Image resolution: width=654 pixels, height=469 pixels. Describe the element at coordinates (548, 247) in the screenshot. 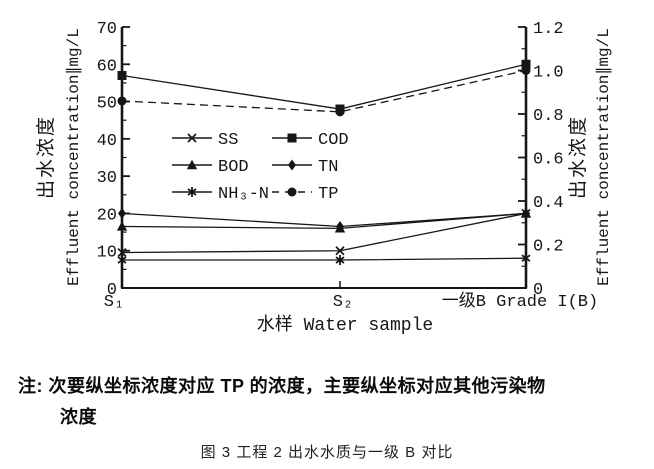

I see `y-right-tick-label: 0.2` at that location.